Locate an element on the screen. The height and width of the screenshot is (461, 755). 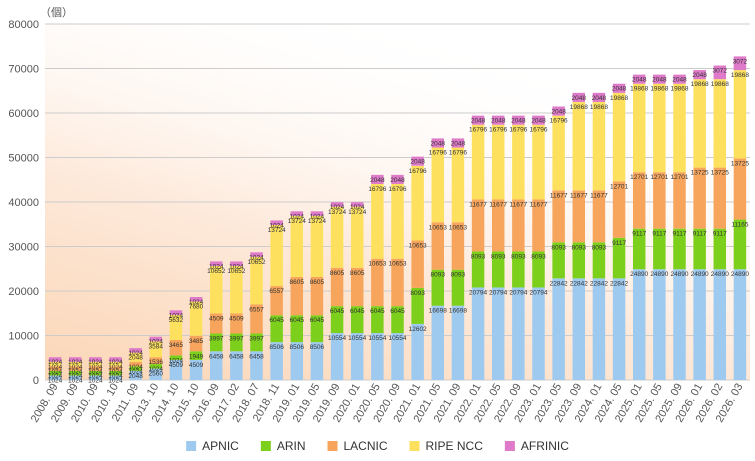
legend: APNIC ARIN LACNIC RIPE NCC AFRINIC is located at coordinates (377, 446).